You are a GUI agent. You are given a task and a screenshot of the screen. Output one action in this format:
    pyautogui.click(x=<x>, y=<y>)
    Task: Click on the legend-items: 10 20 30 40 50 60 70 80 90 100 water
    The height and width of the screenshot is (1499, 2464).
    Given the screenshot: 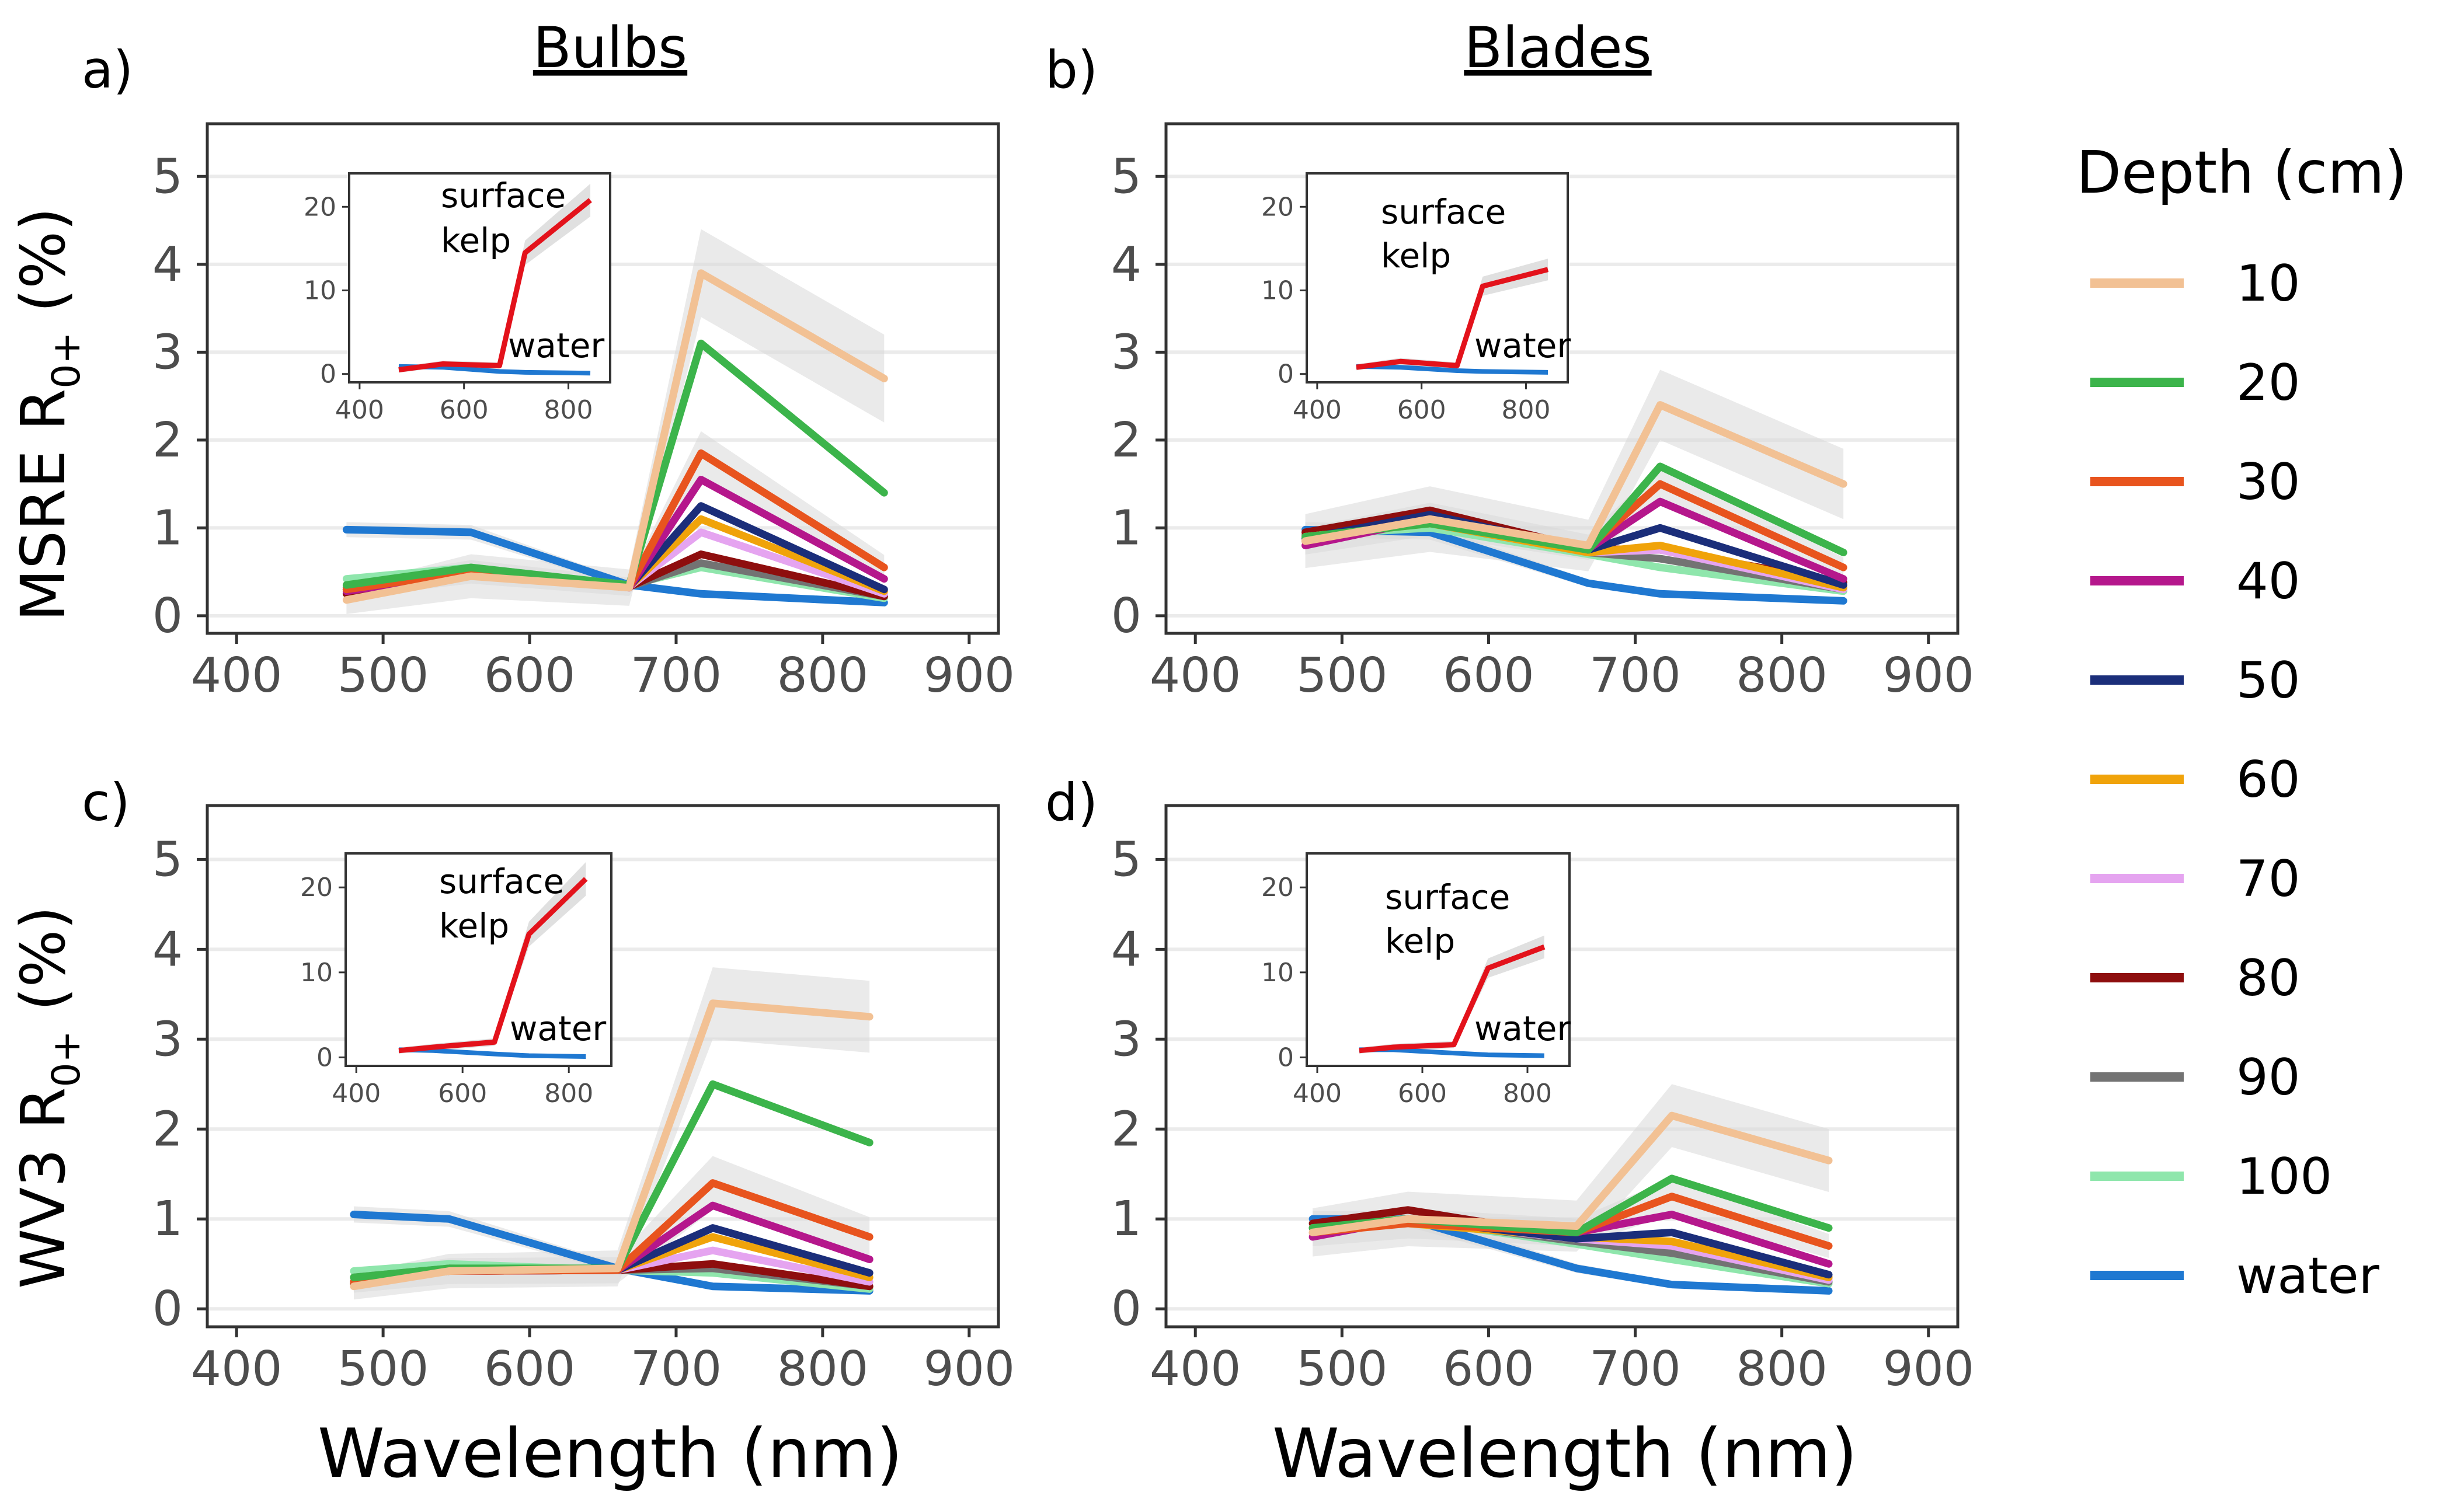 What is the action you would take?
    pyautogui.click(x=2235, y=780)
    